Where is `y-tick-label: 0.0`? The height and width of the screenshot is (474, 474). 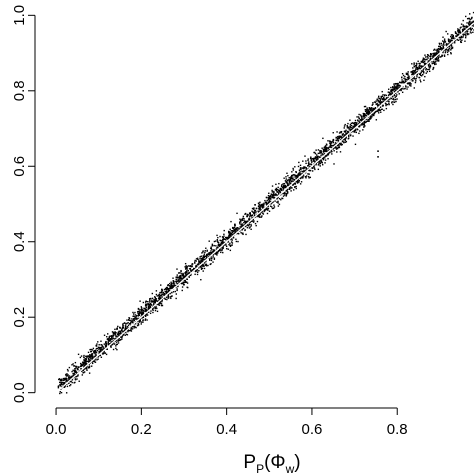
y-tick-label: 0.0 is located at coordinates (19, 392).